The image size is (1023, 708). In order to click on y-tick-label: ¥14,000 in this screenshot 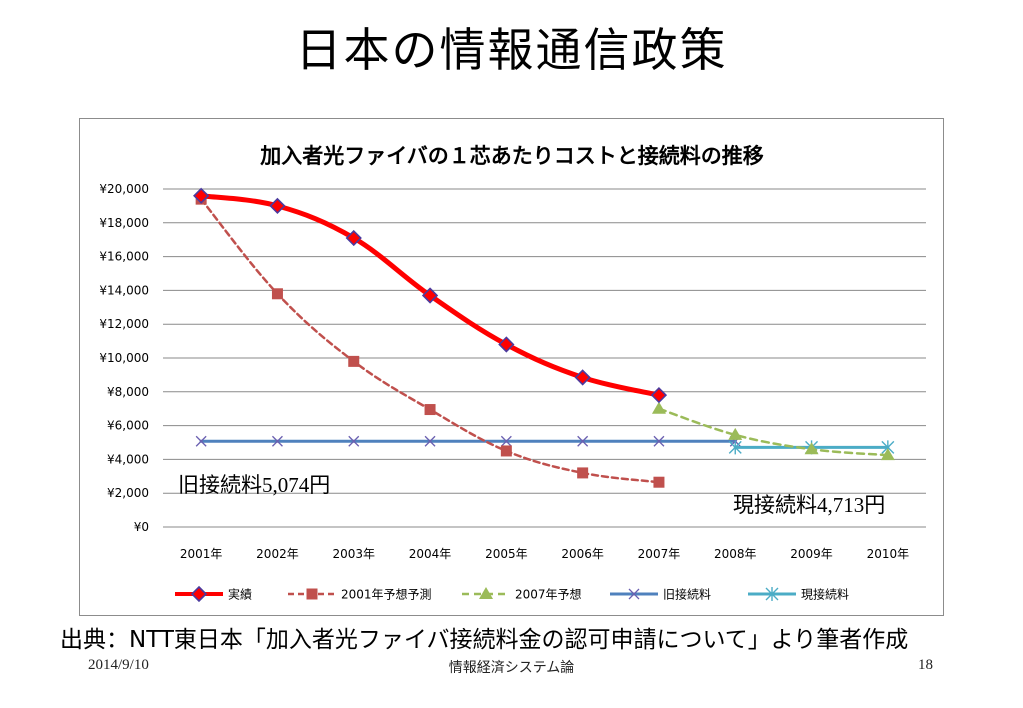, I will do `click(124, 290)`.